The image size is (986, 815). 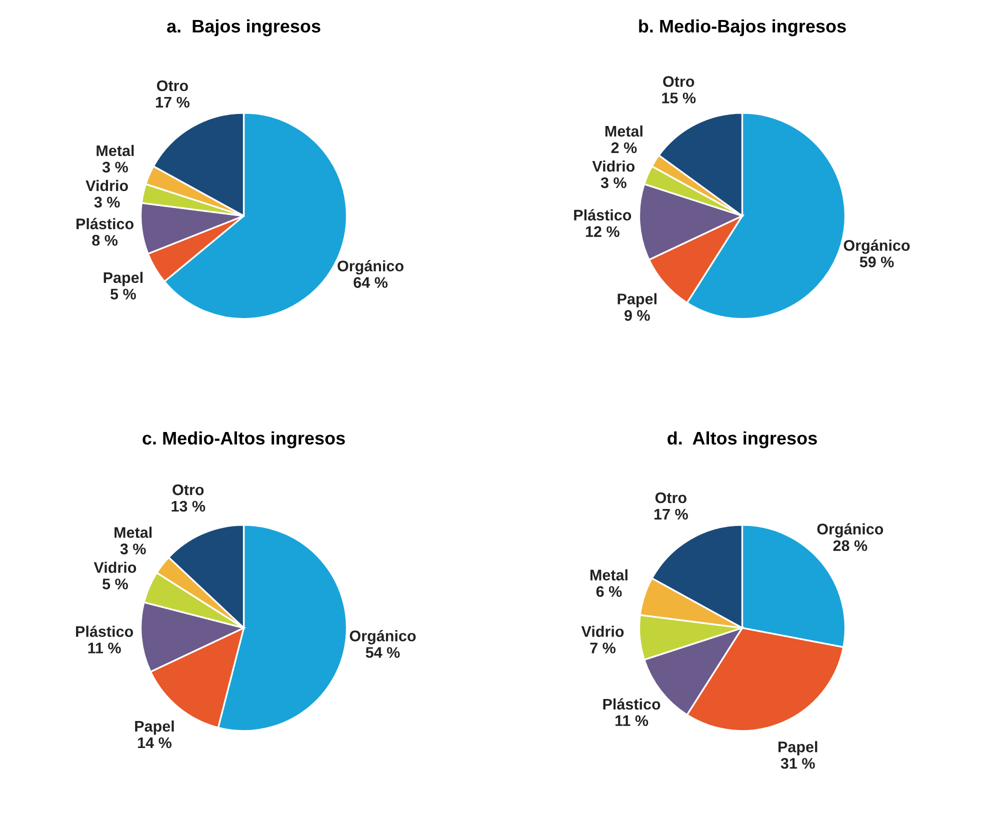 What do you see at coordinates (383, 652) in the screenshot?
I see `data-label: 54 %` at bounding box center [383, 652].